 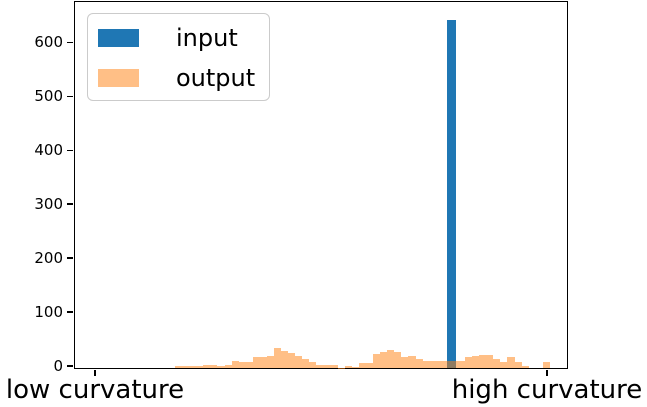 What do you see at coordinates (216, 78) in the screenshot?
I see `legend-label-output: output` at bounding box center [216, 78].